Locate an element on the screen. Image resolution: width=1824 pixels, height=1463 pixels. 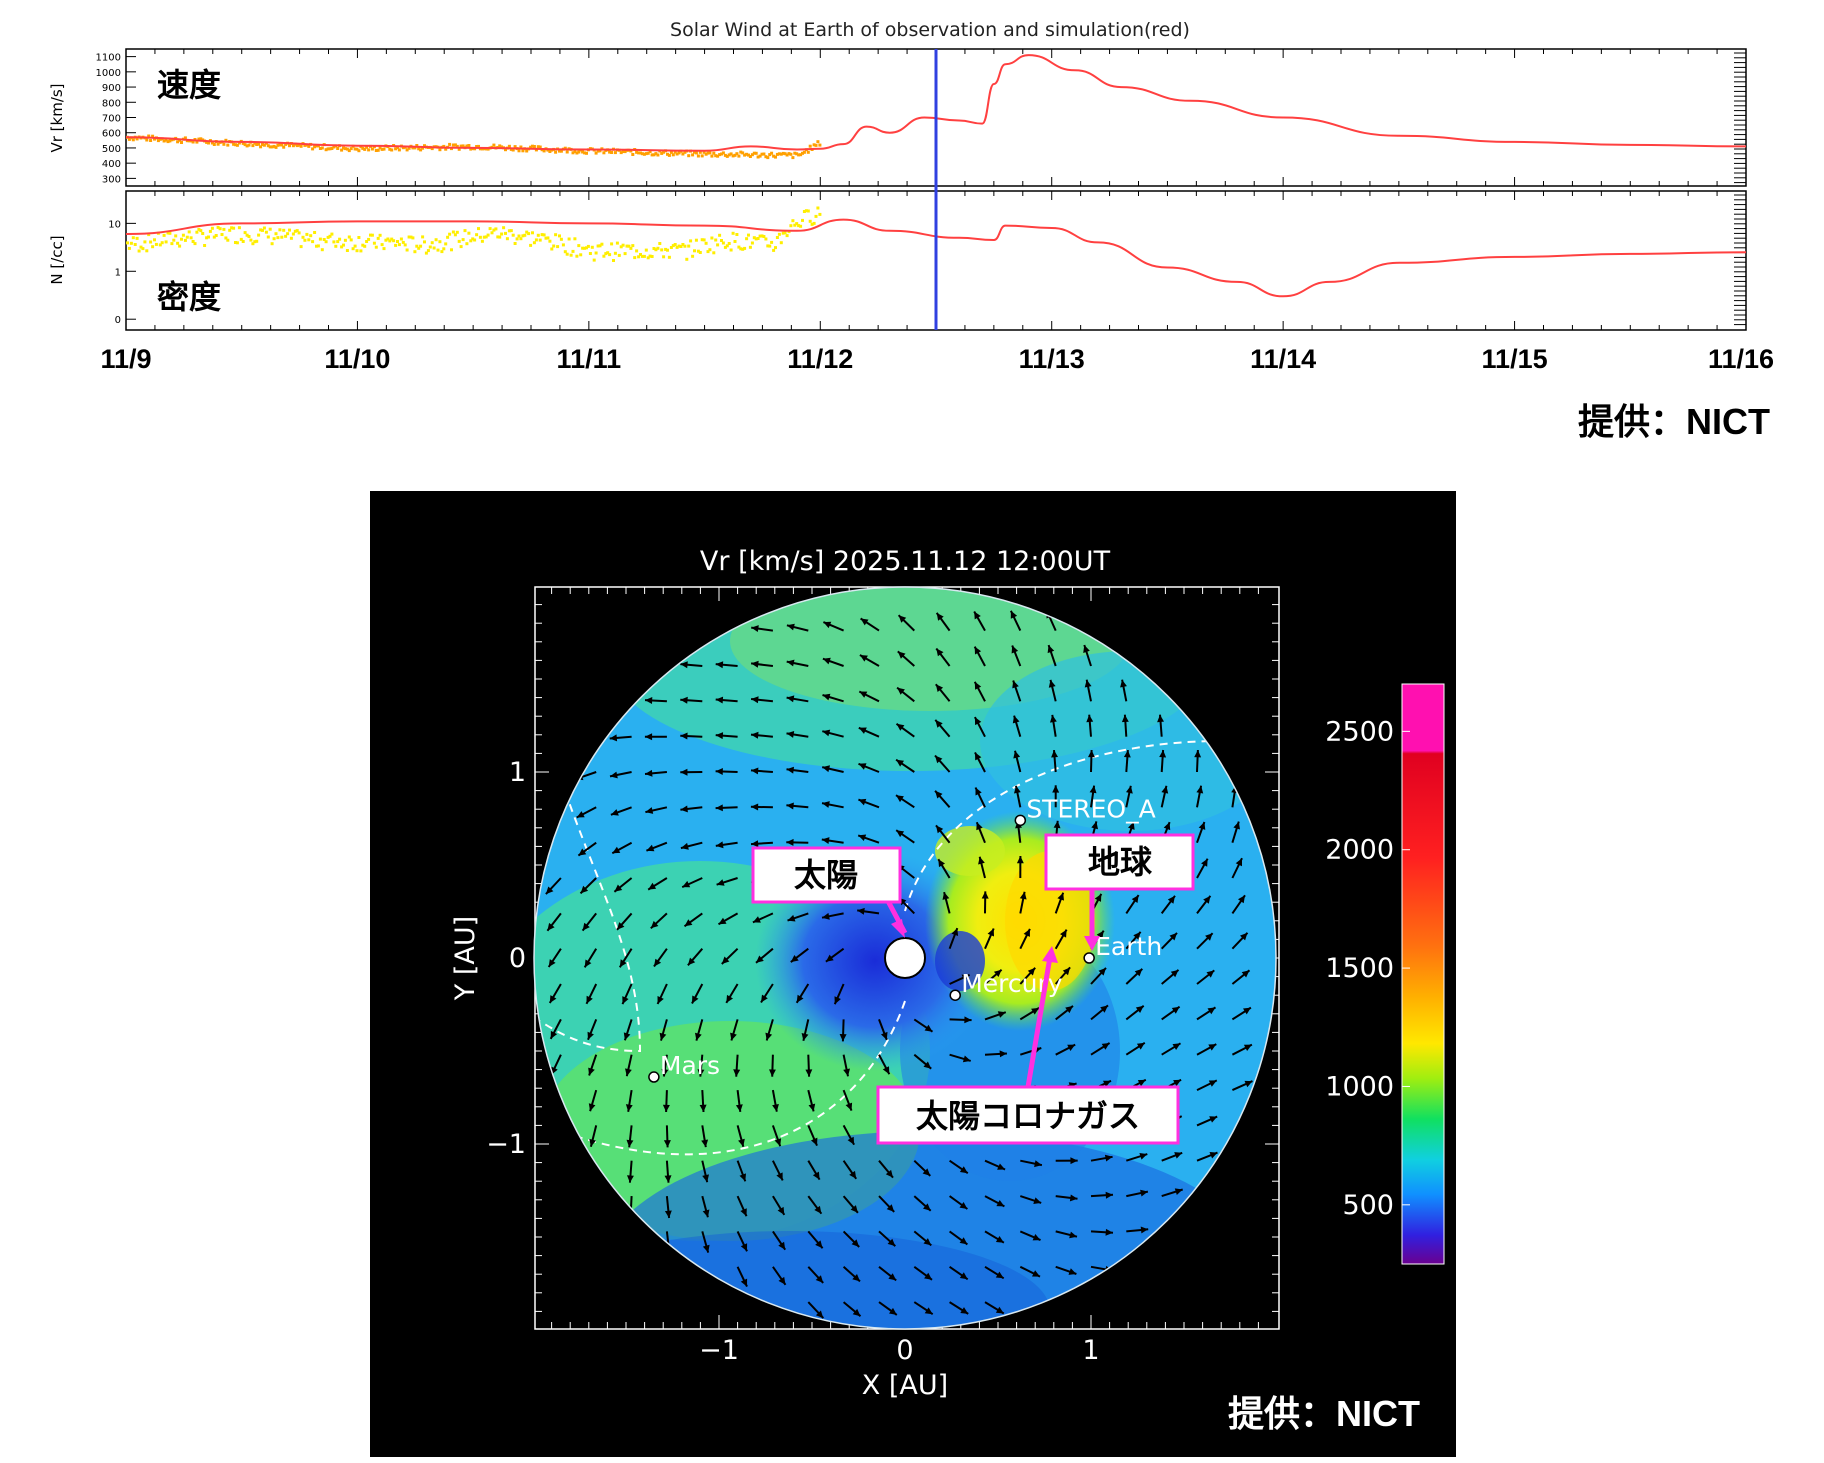
planet-label: STEREO_A is located at coordinates (1090, 808).